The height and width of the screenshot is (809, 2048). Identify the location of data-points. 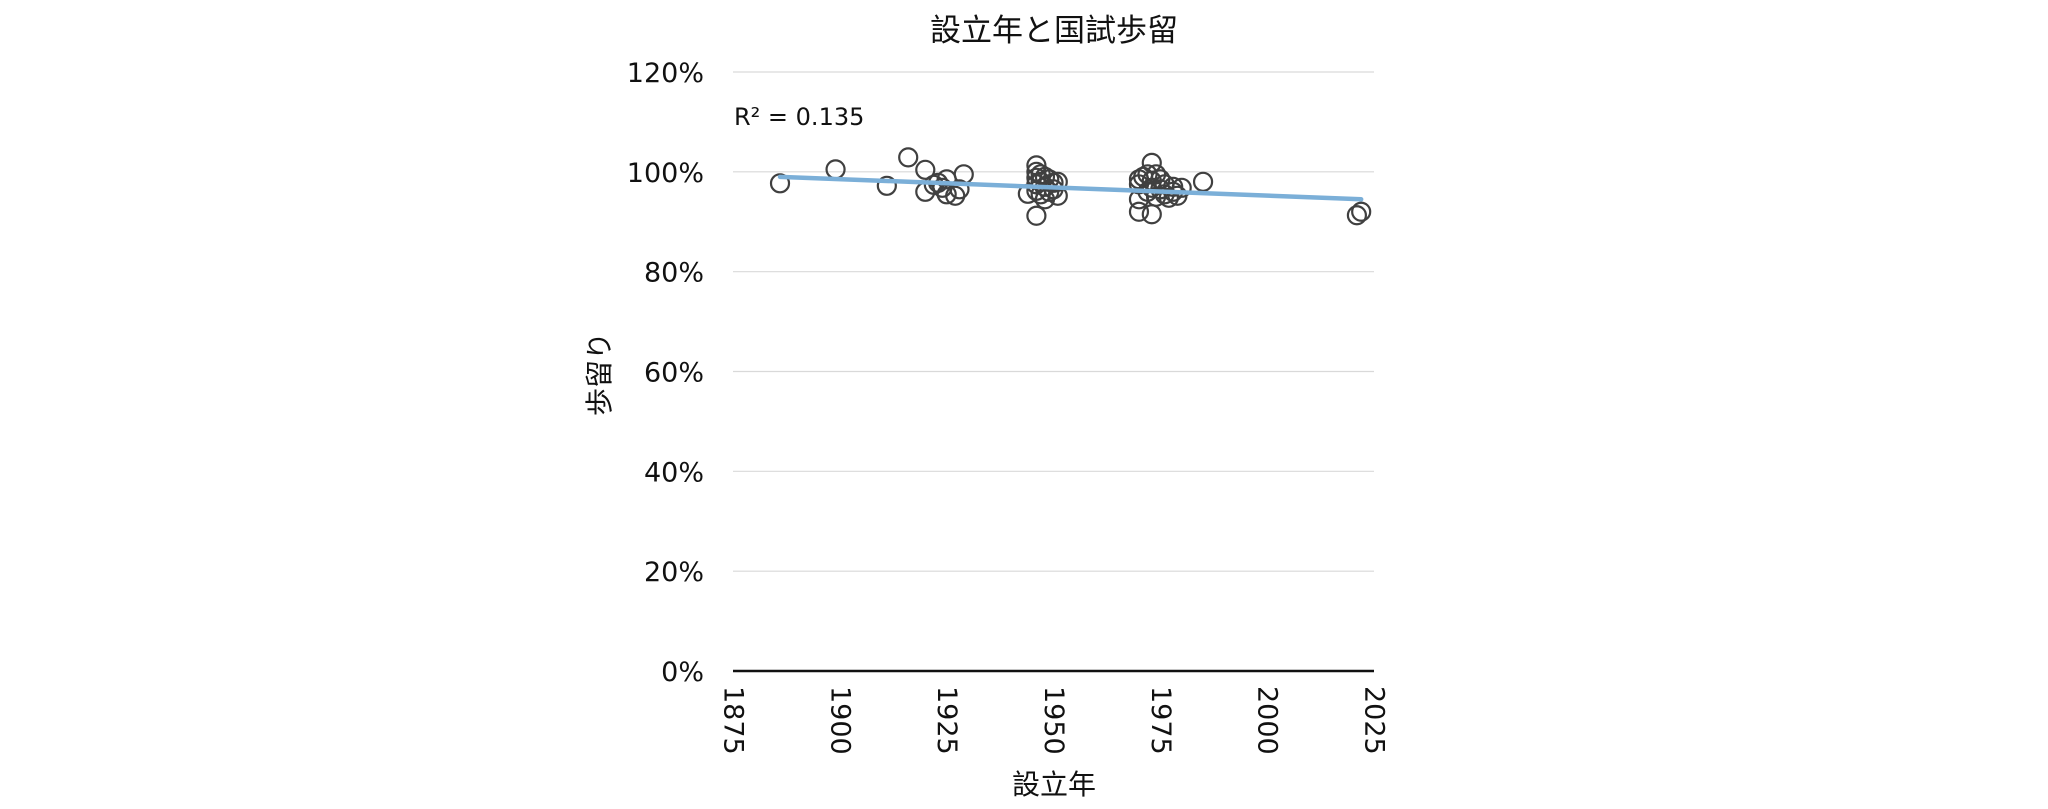
(1070, 186).